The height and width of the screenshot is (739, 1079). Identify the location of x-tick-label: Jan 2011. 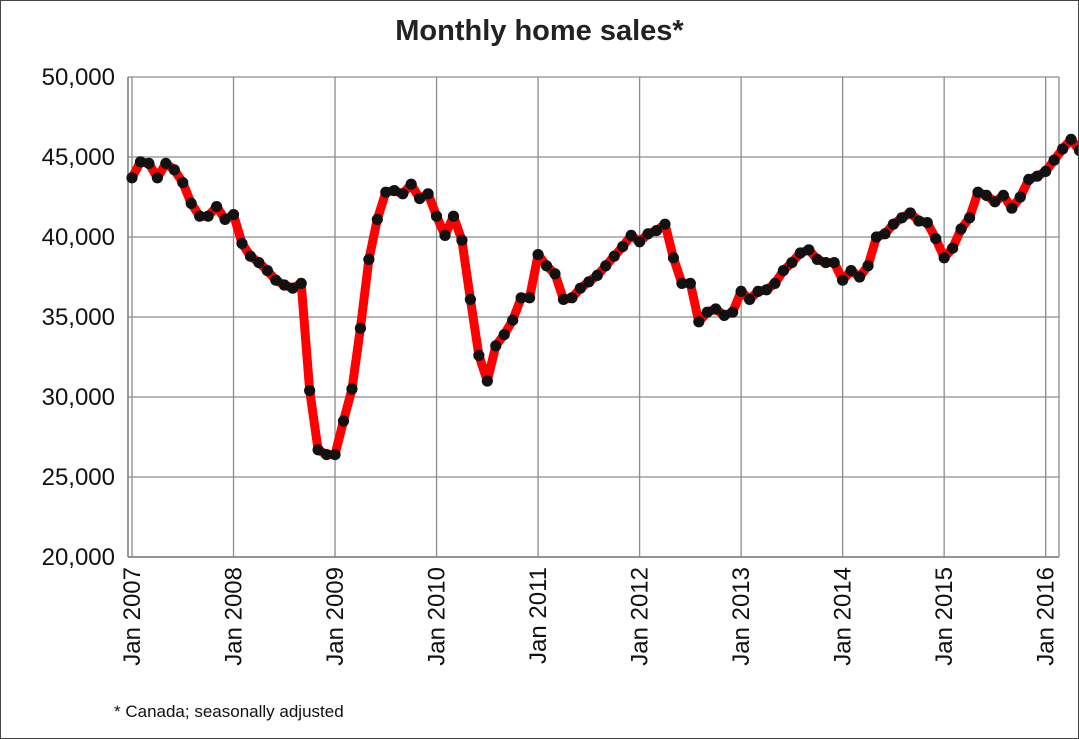
(538, 615).